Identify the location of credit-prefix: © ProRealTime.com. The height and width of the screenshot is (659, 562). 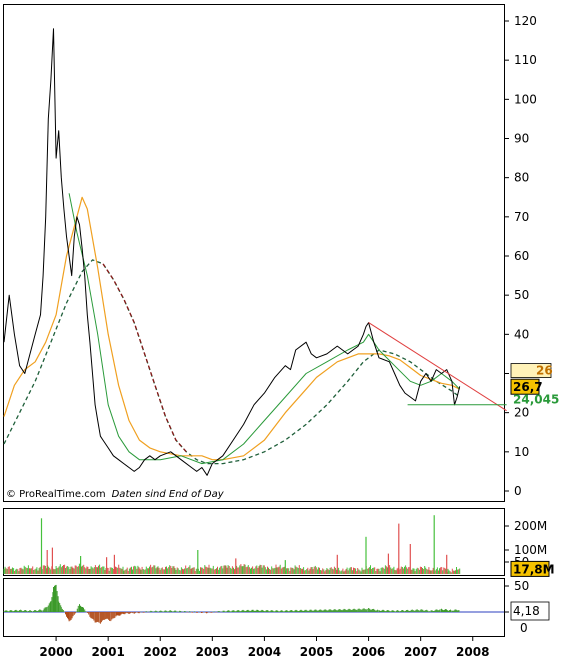
(56, 494).